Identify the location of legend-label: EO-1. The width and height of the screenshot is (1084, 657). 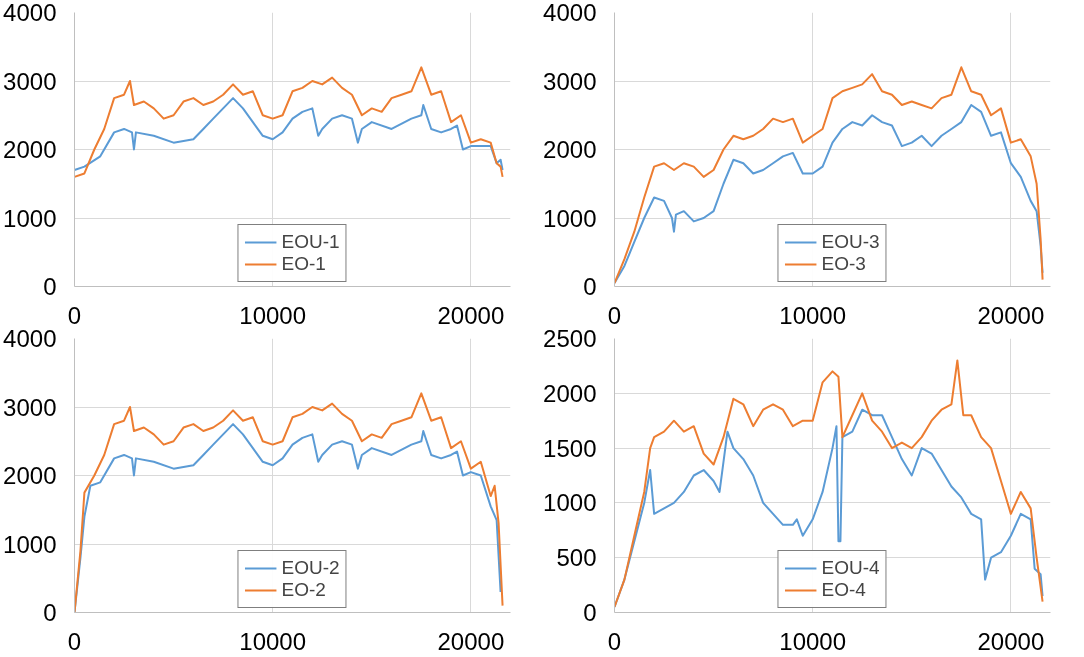
(303, 264).